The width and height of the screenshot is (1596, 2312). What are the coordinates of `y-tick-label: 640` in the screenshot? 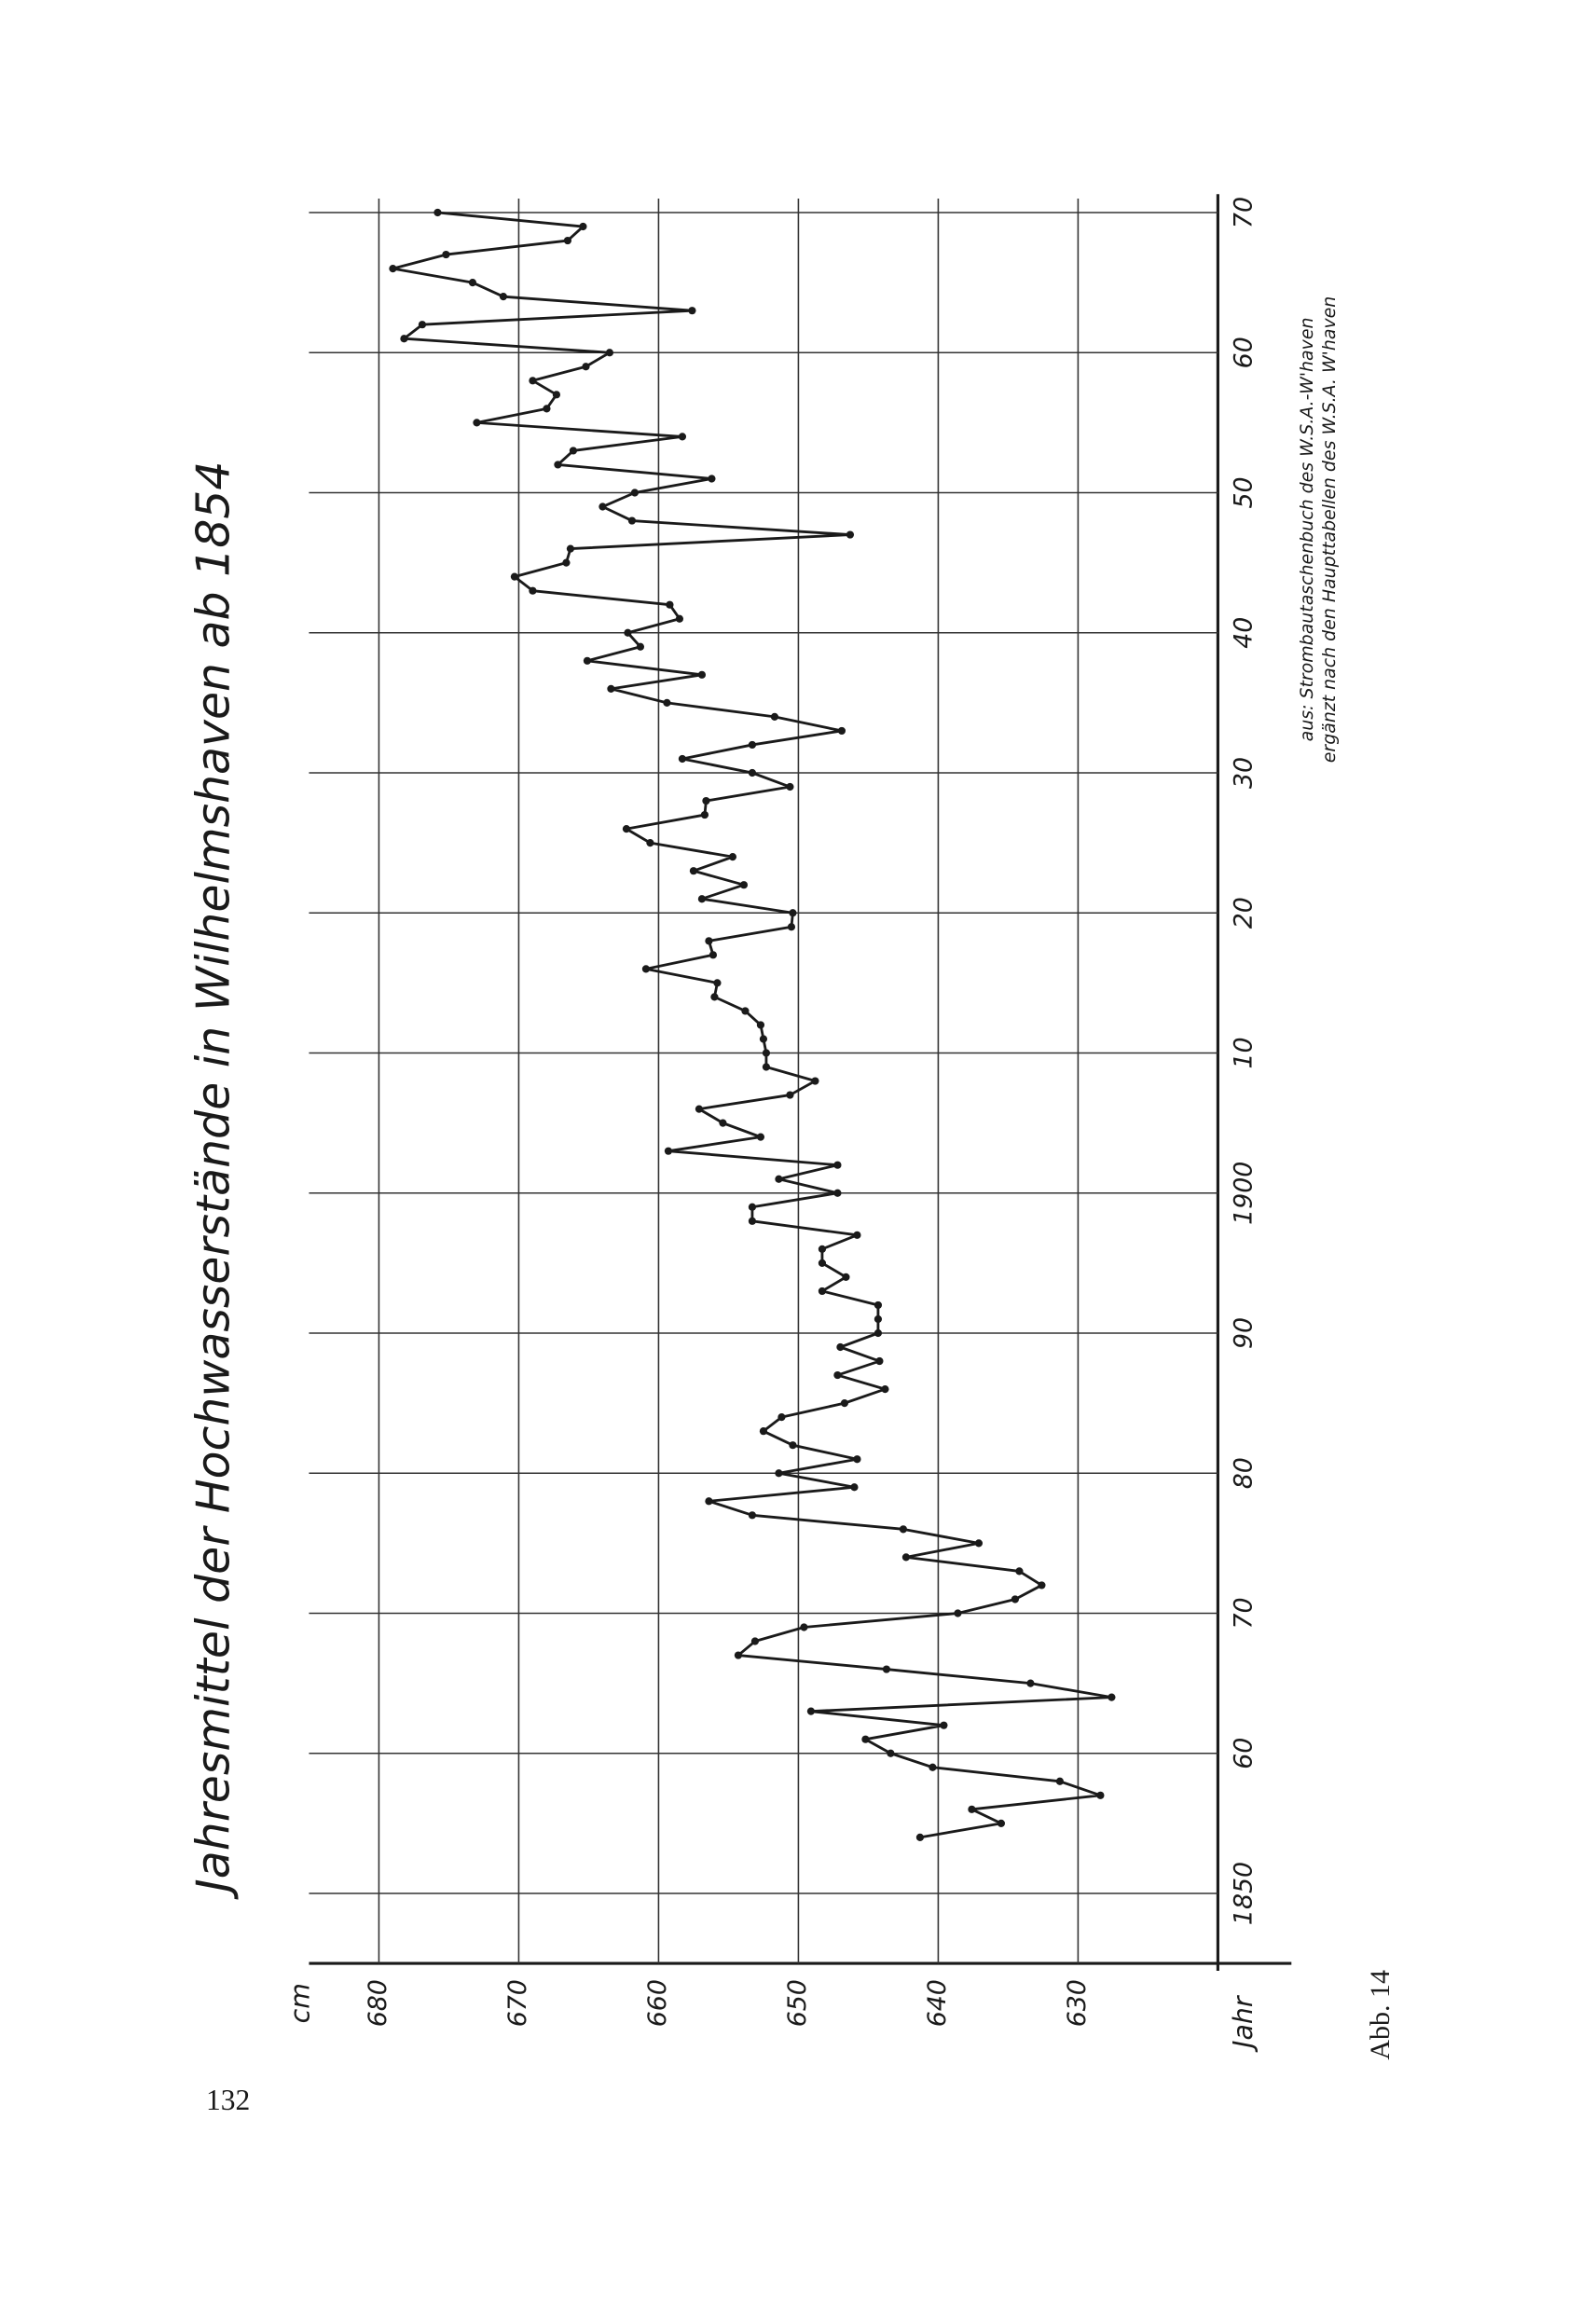 It's located at (937, 2003).